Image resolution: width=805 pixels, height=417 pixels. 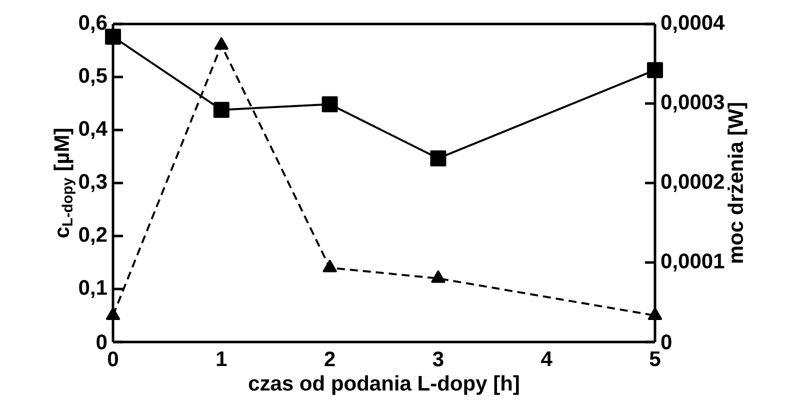 What do you see at coordinates (438, 359) in the screenshot?
I see `x-tick-label: 3` at bounding box center [438, 359].